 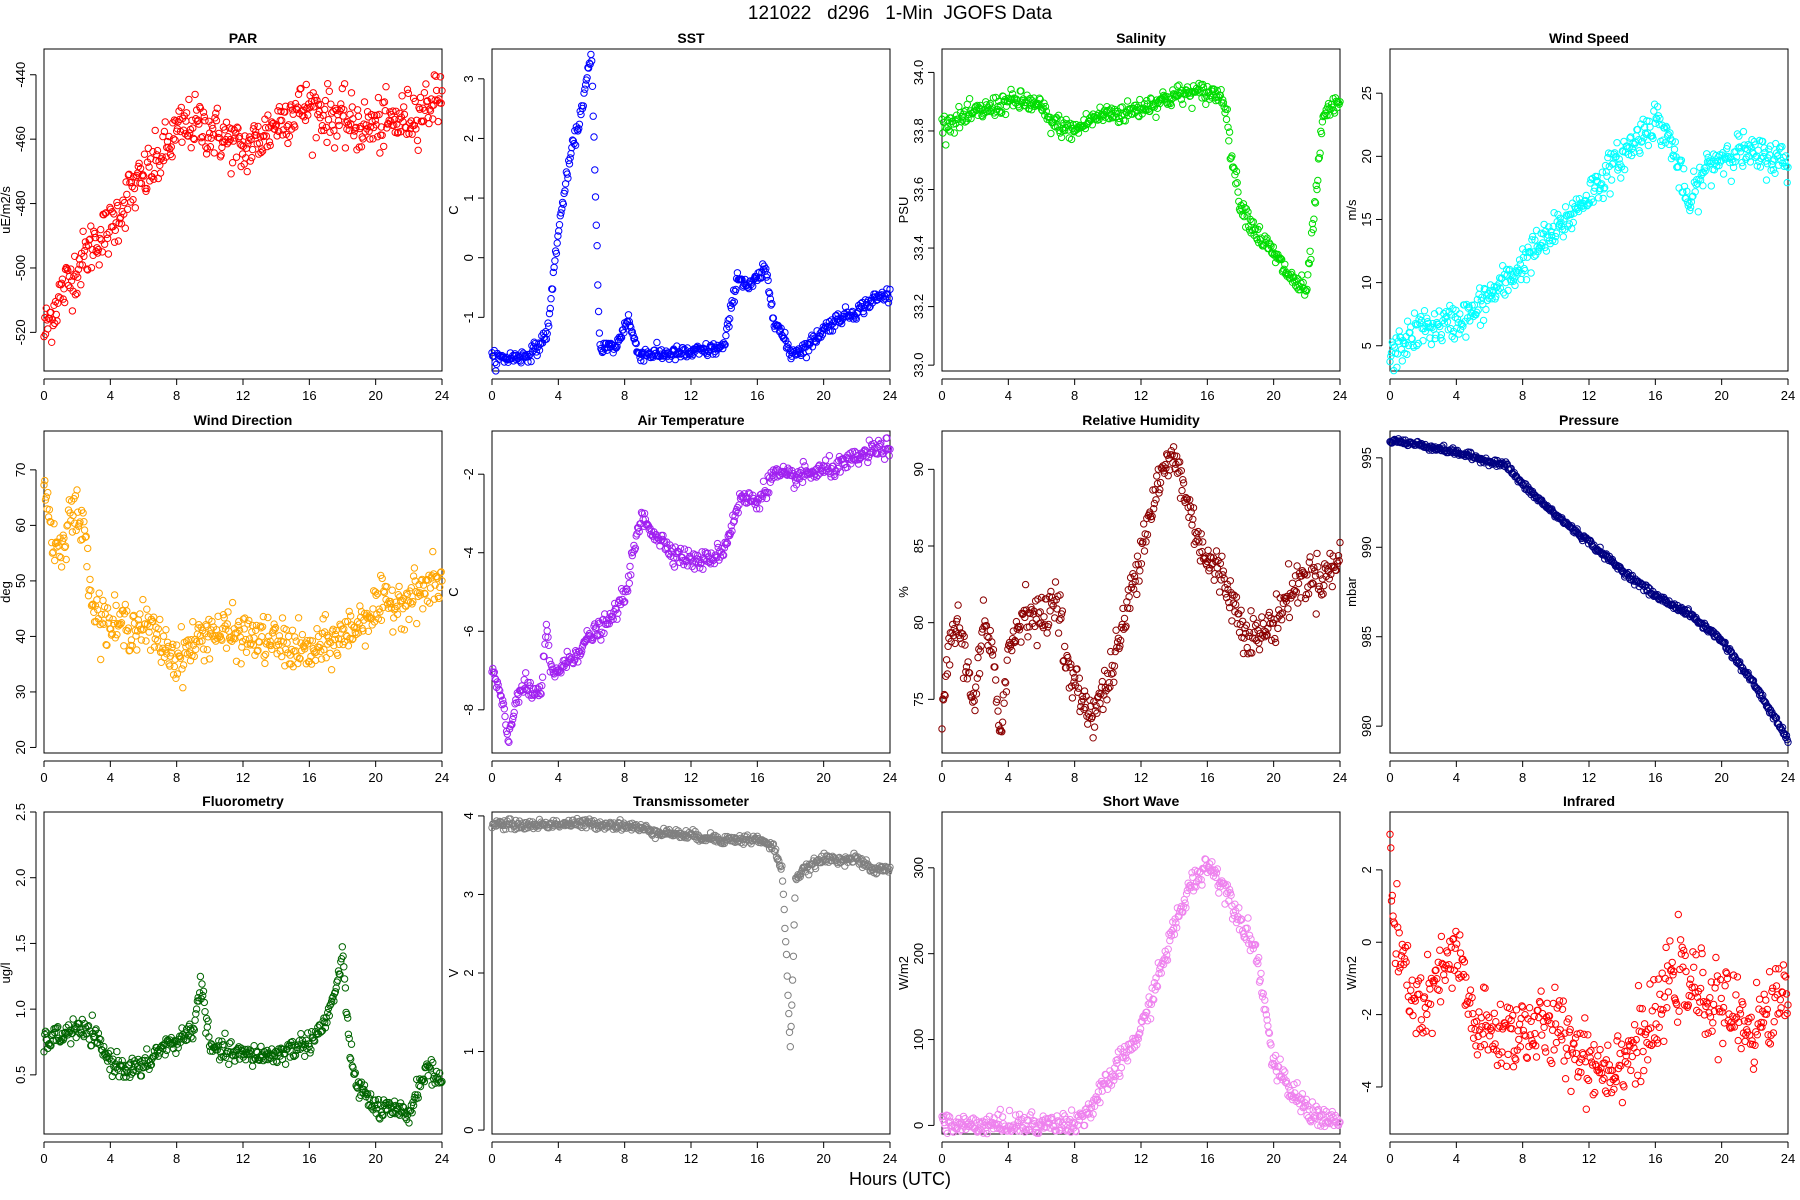 What do you see at coordinates (20, 268) in the screenshot?
I see `y-tick-label: -500` at bounding box center [20, 268].